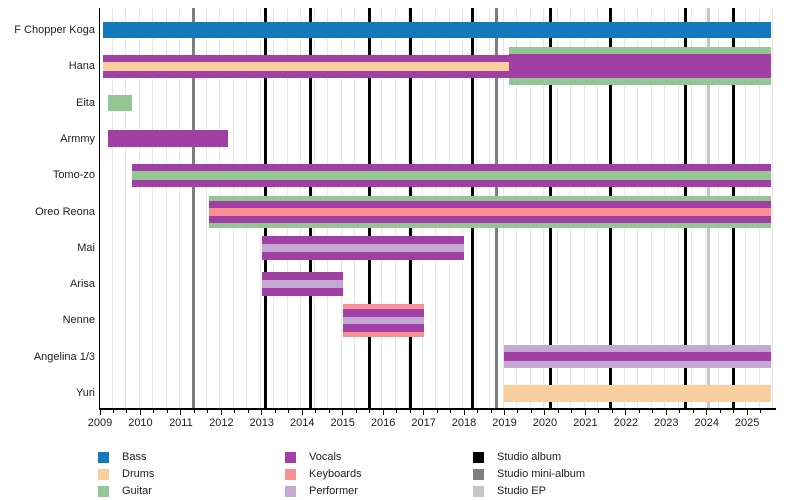 This screenshot has height=500, width=800. Describe the element at coordinates (342, 423) in the screenshot. I see `x-axis-year-label: 2015` at that location.